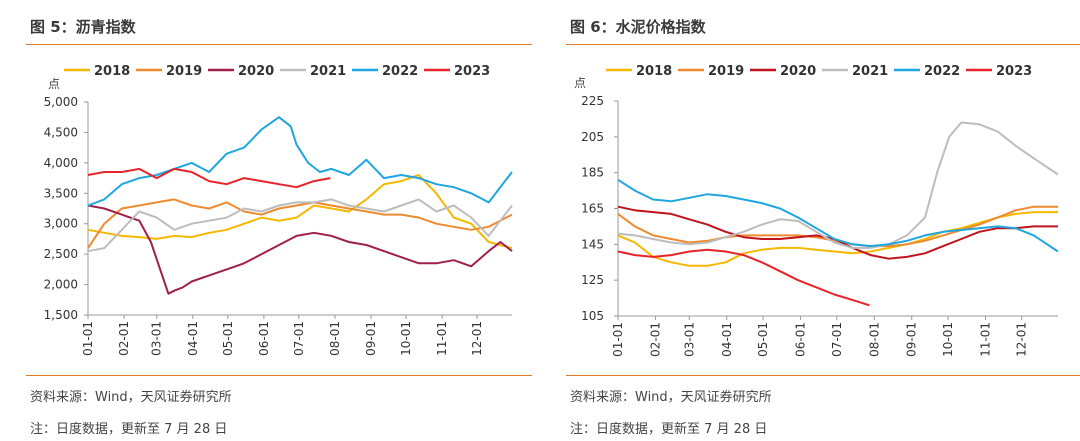 The height and width of the screenshot is (441, 1080). Describe the element at coordinates (83, 27) in the screenshot. I see `panel-title: 图 5：沥青指数` at that location.